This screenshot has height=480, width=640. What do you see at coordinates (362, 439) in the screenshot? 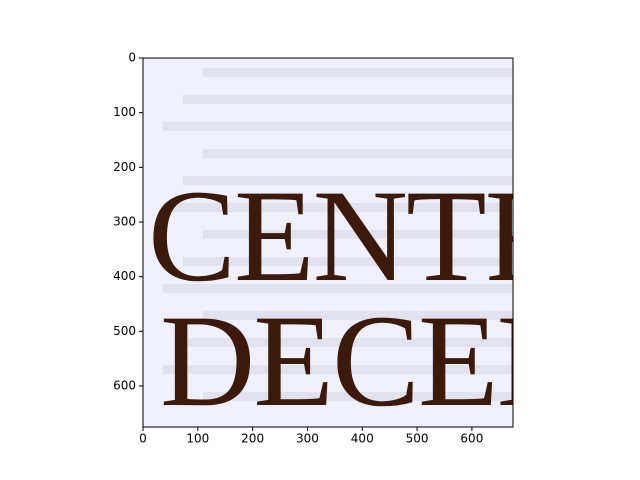
I see `x-tick-label: 400` at bounding box center [362, 439].